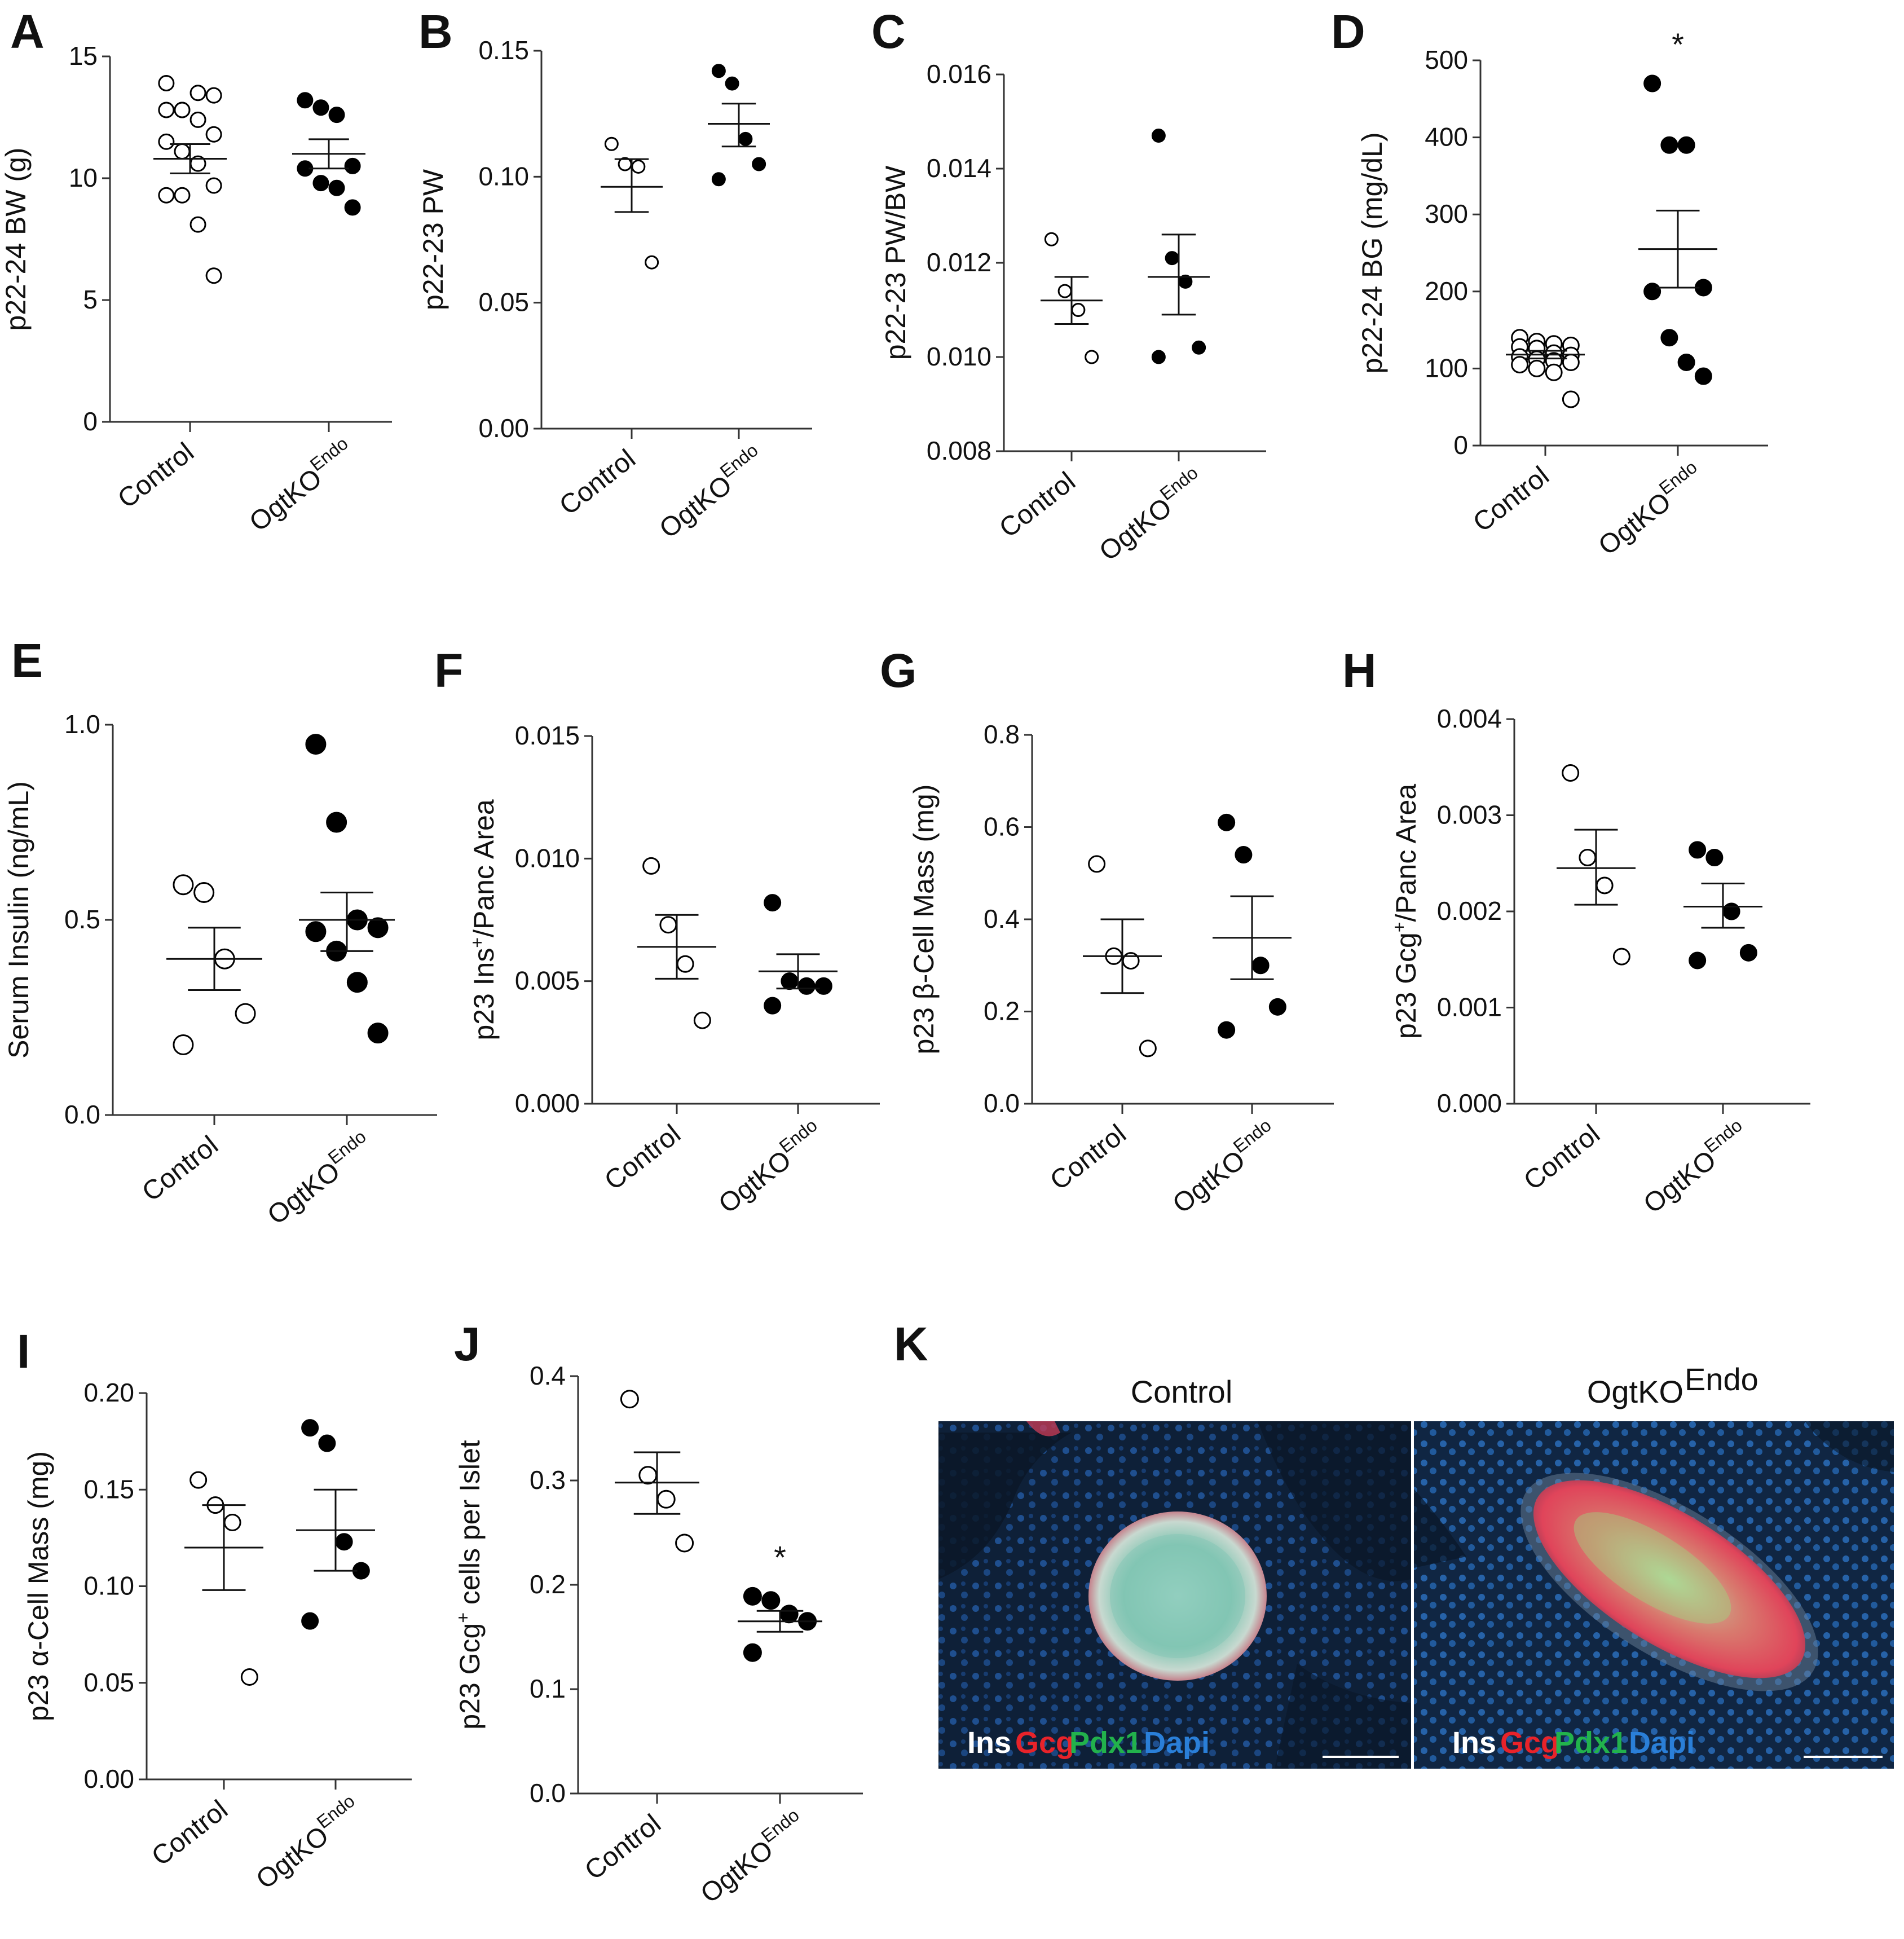 The image size is (1904, 1939). Describe the element at coordinates (83, 56) in the screenshot. I see `y-tick-label: 15` at that location.